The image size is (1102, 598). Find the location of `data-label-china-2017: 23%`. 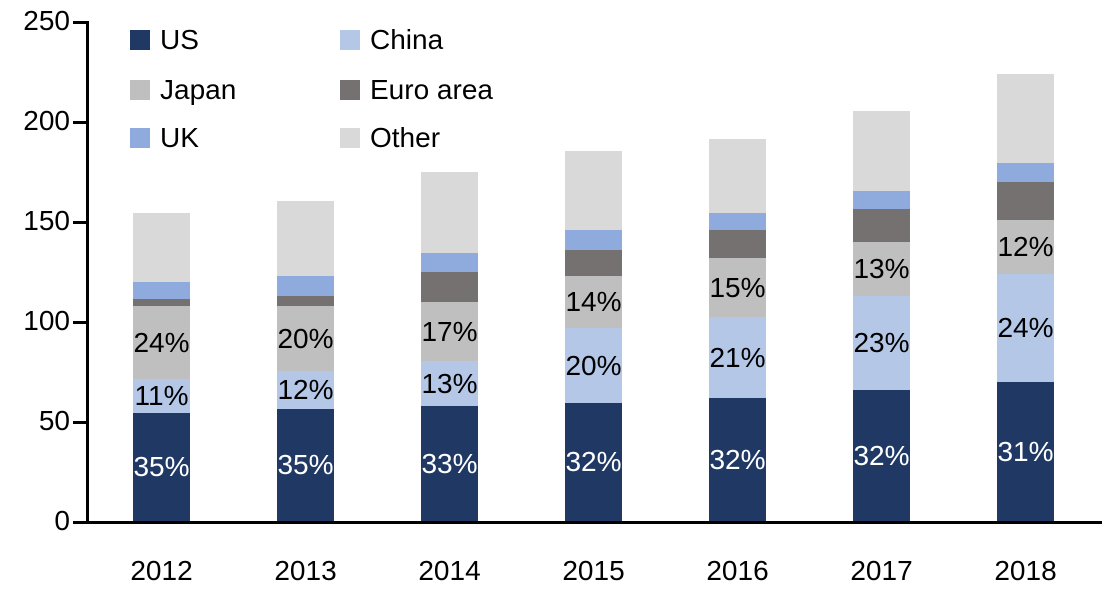

data-label-china-2017: 23% is located at coordinates (881, 342).